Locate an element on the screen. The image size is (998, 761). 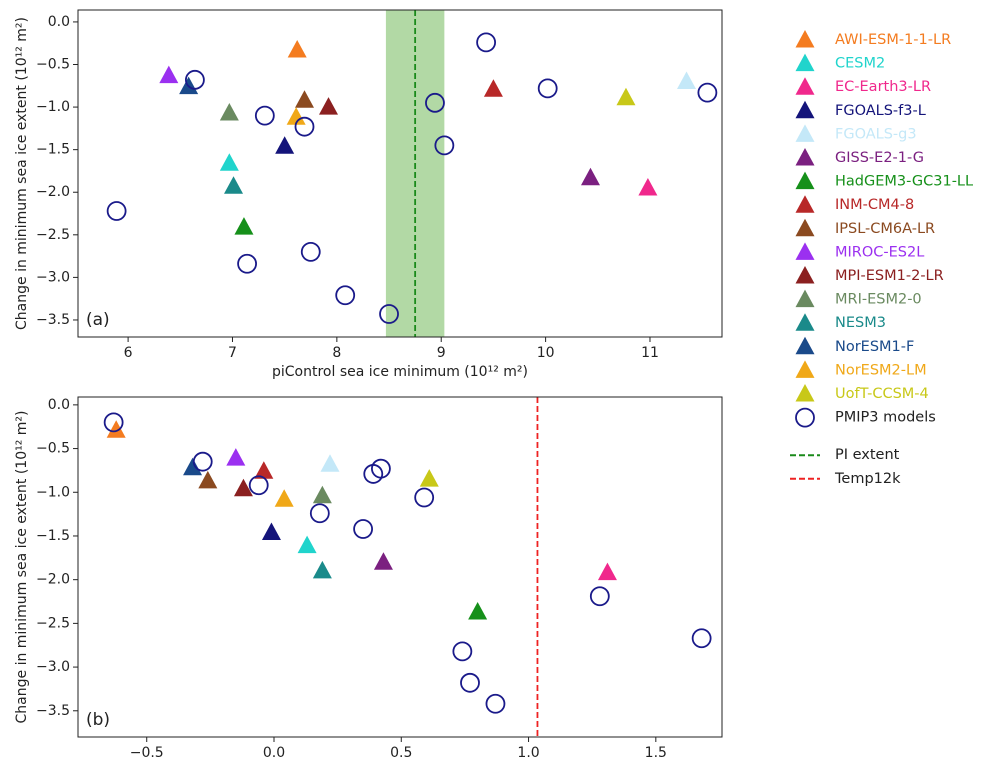
x-tick-label: −0.5 is located at coordinates (147, 753).